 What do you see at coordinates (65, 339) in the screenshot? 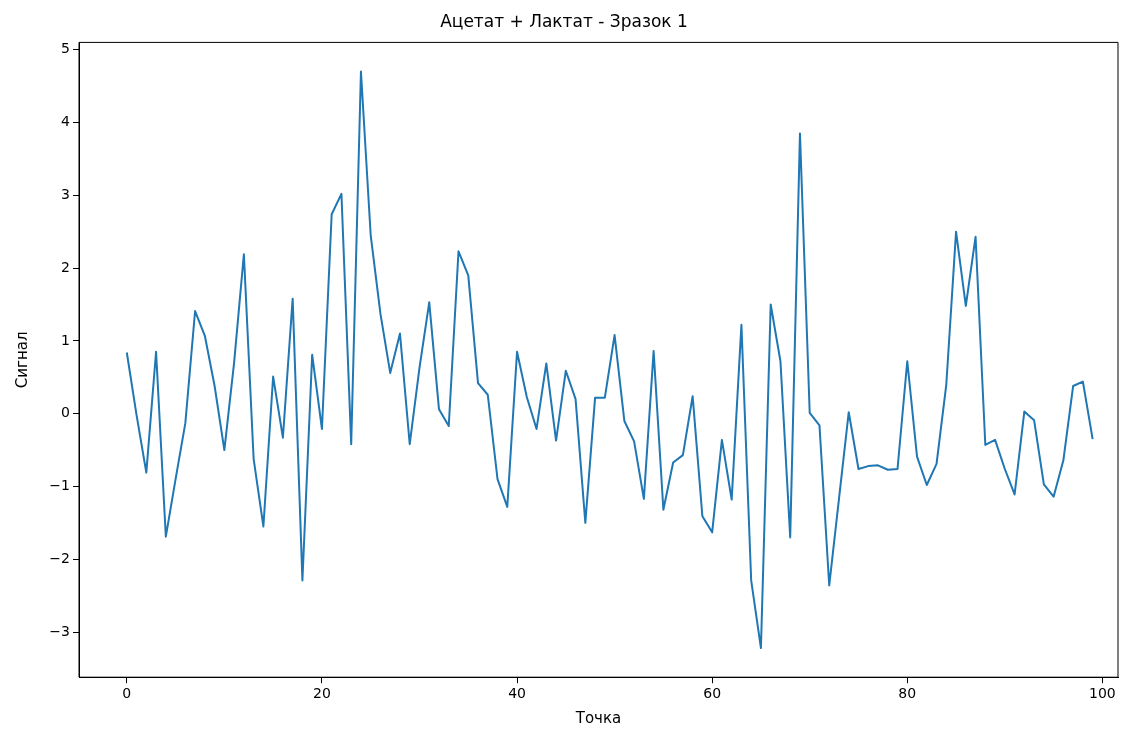
I see `y-tick-label: 1` at bounding box center [65, 339].